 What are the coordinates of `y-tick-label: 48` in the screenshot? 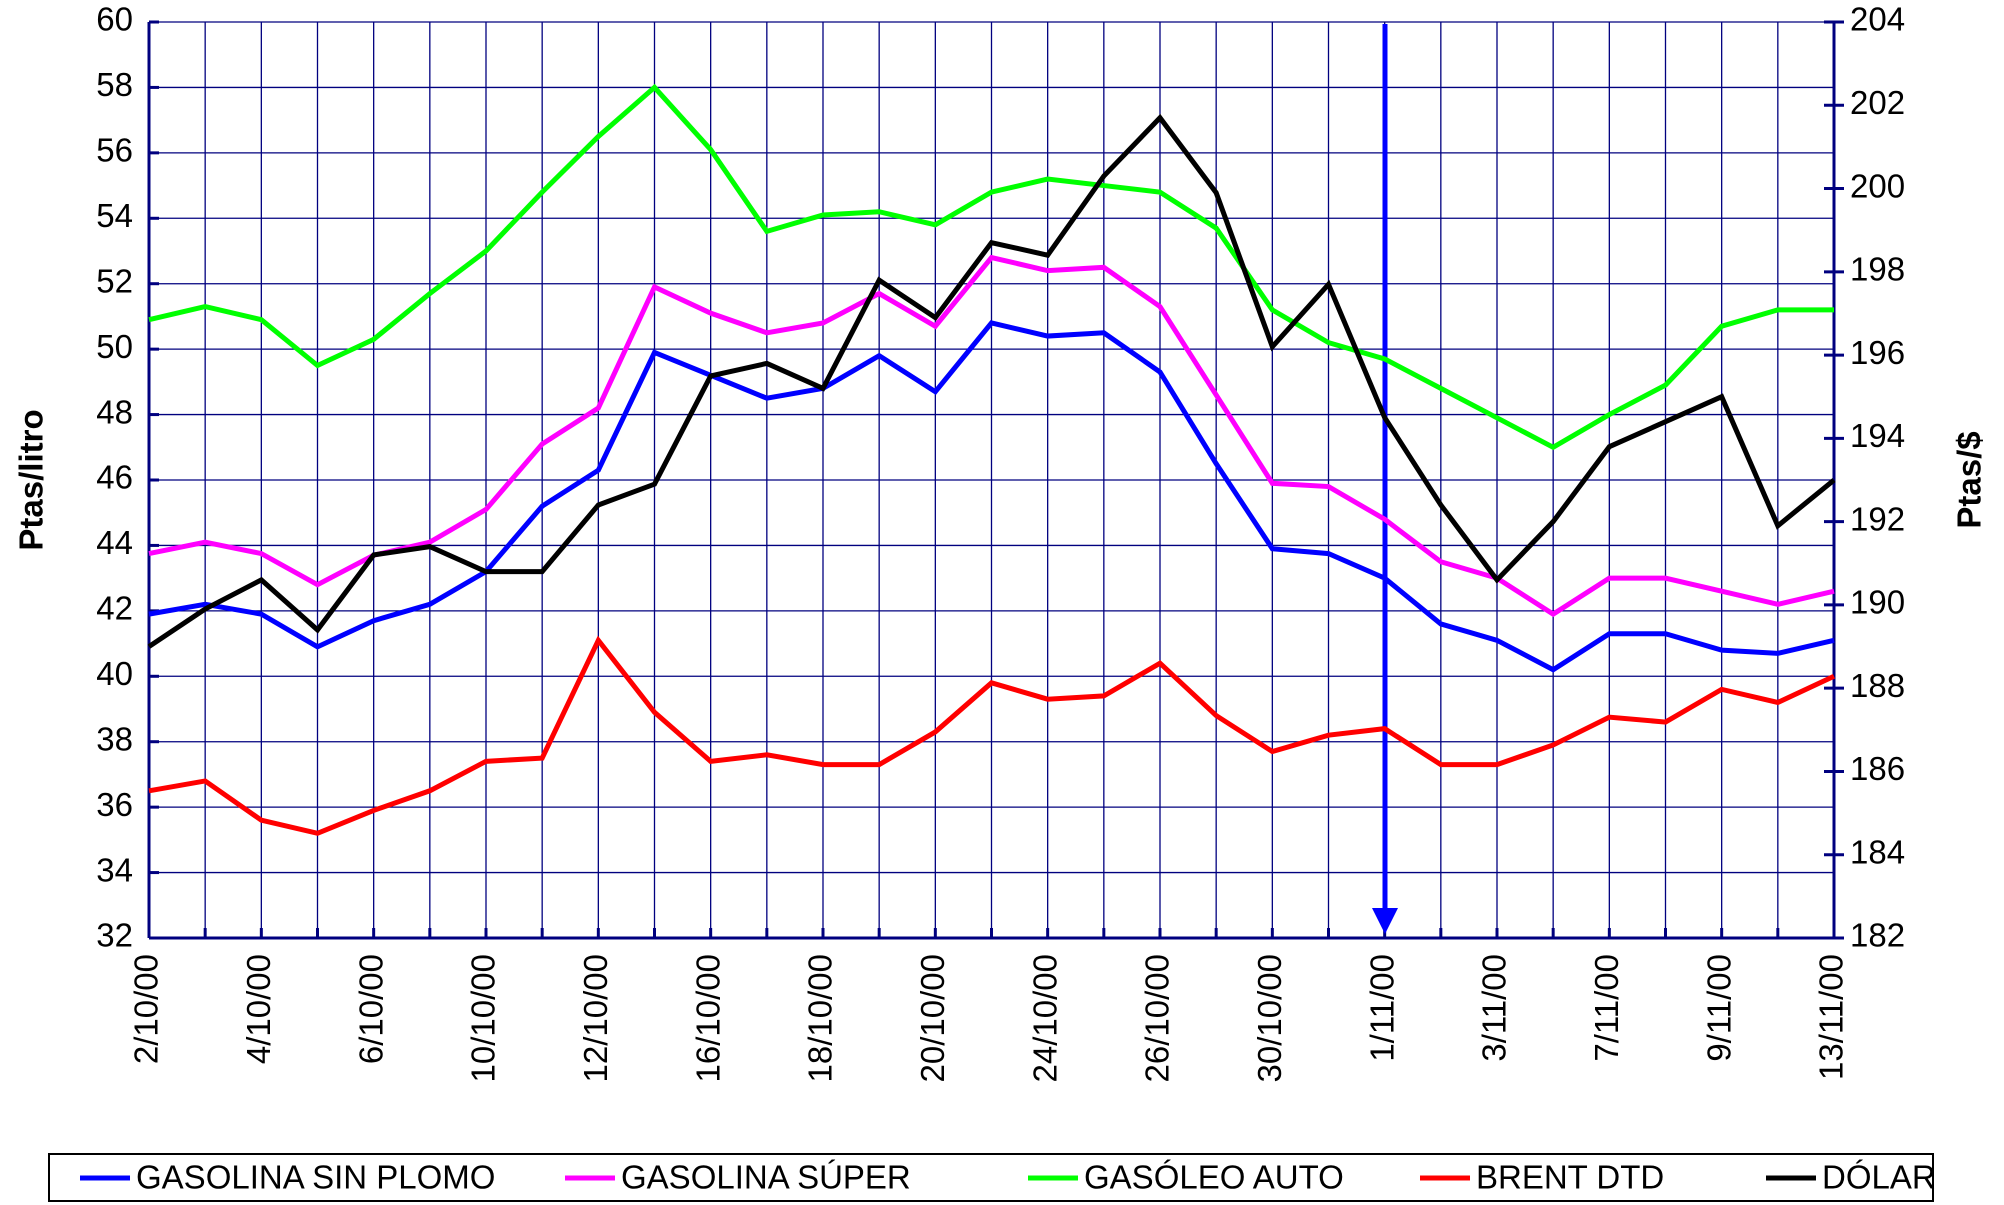 It's located at (114, 411).